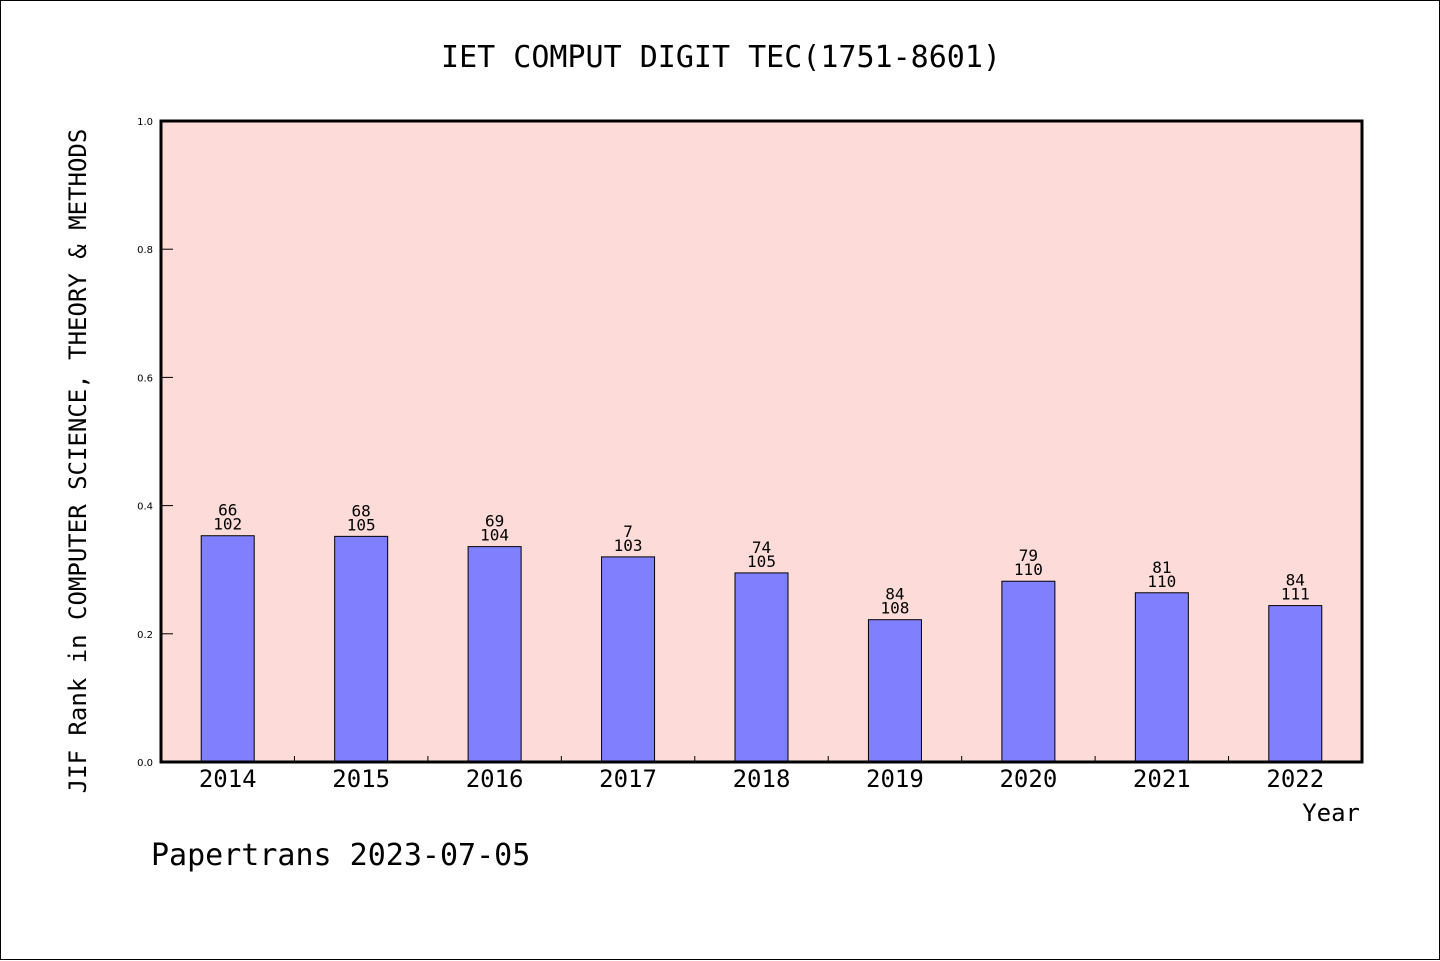 The height and width of the screenshot is (961, 1440). I want to click on x-tick-label: 2022, so click(1295, 779).